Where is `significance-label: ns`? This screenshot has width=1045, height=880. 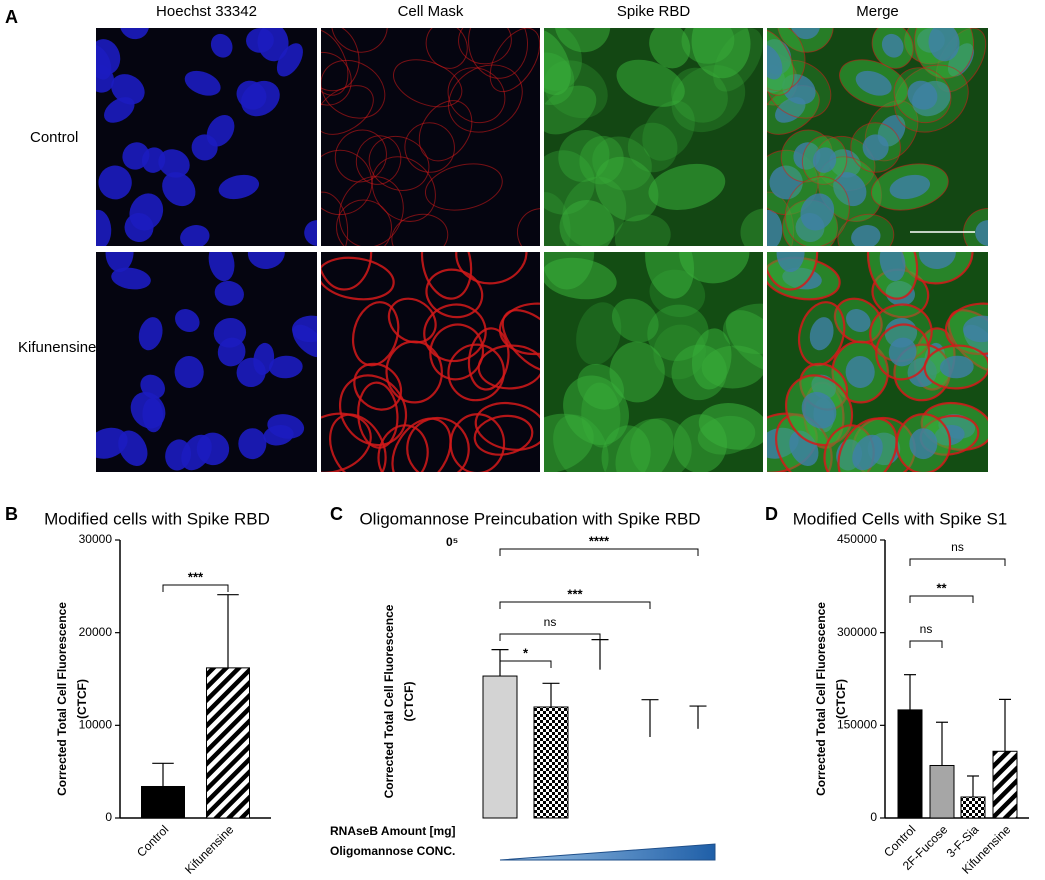
significance-label: ns is located at coordinates (926, 629).